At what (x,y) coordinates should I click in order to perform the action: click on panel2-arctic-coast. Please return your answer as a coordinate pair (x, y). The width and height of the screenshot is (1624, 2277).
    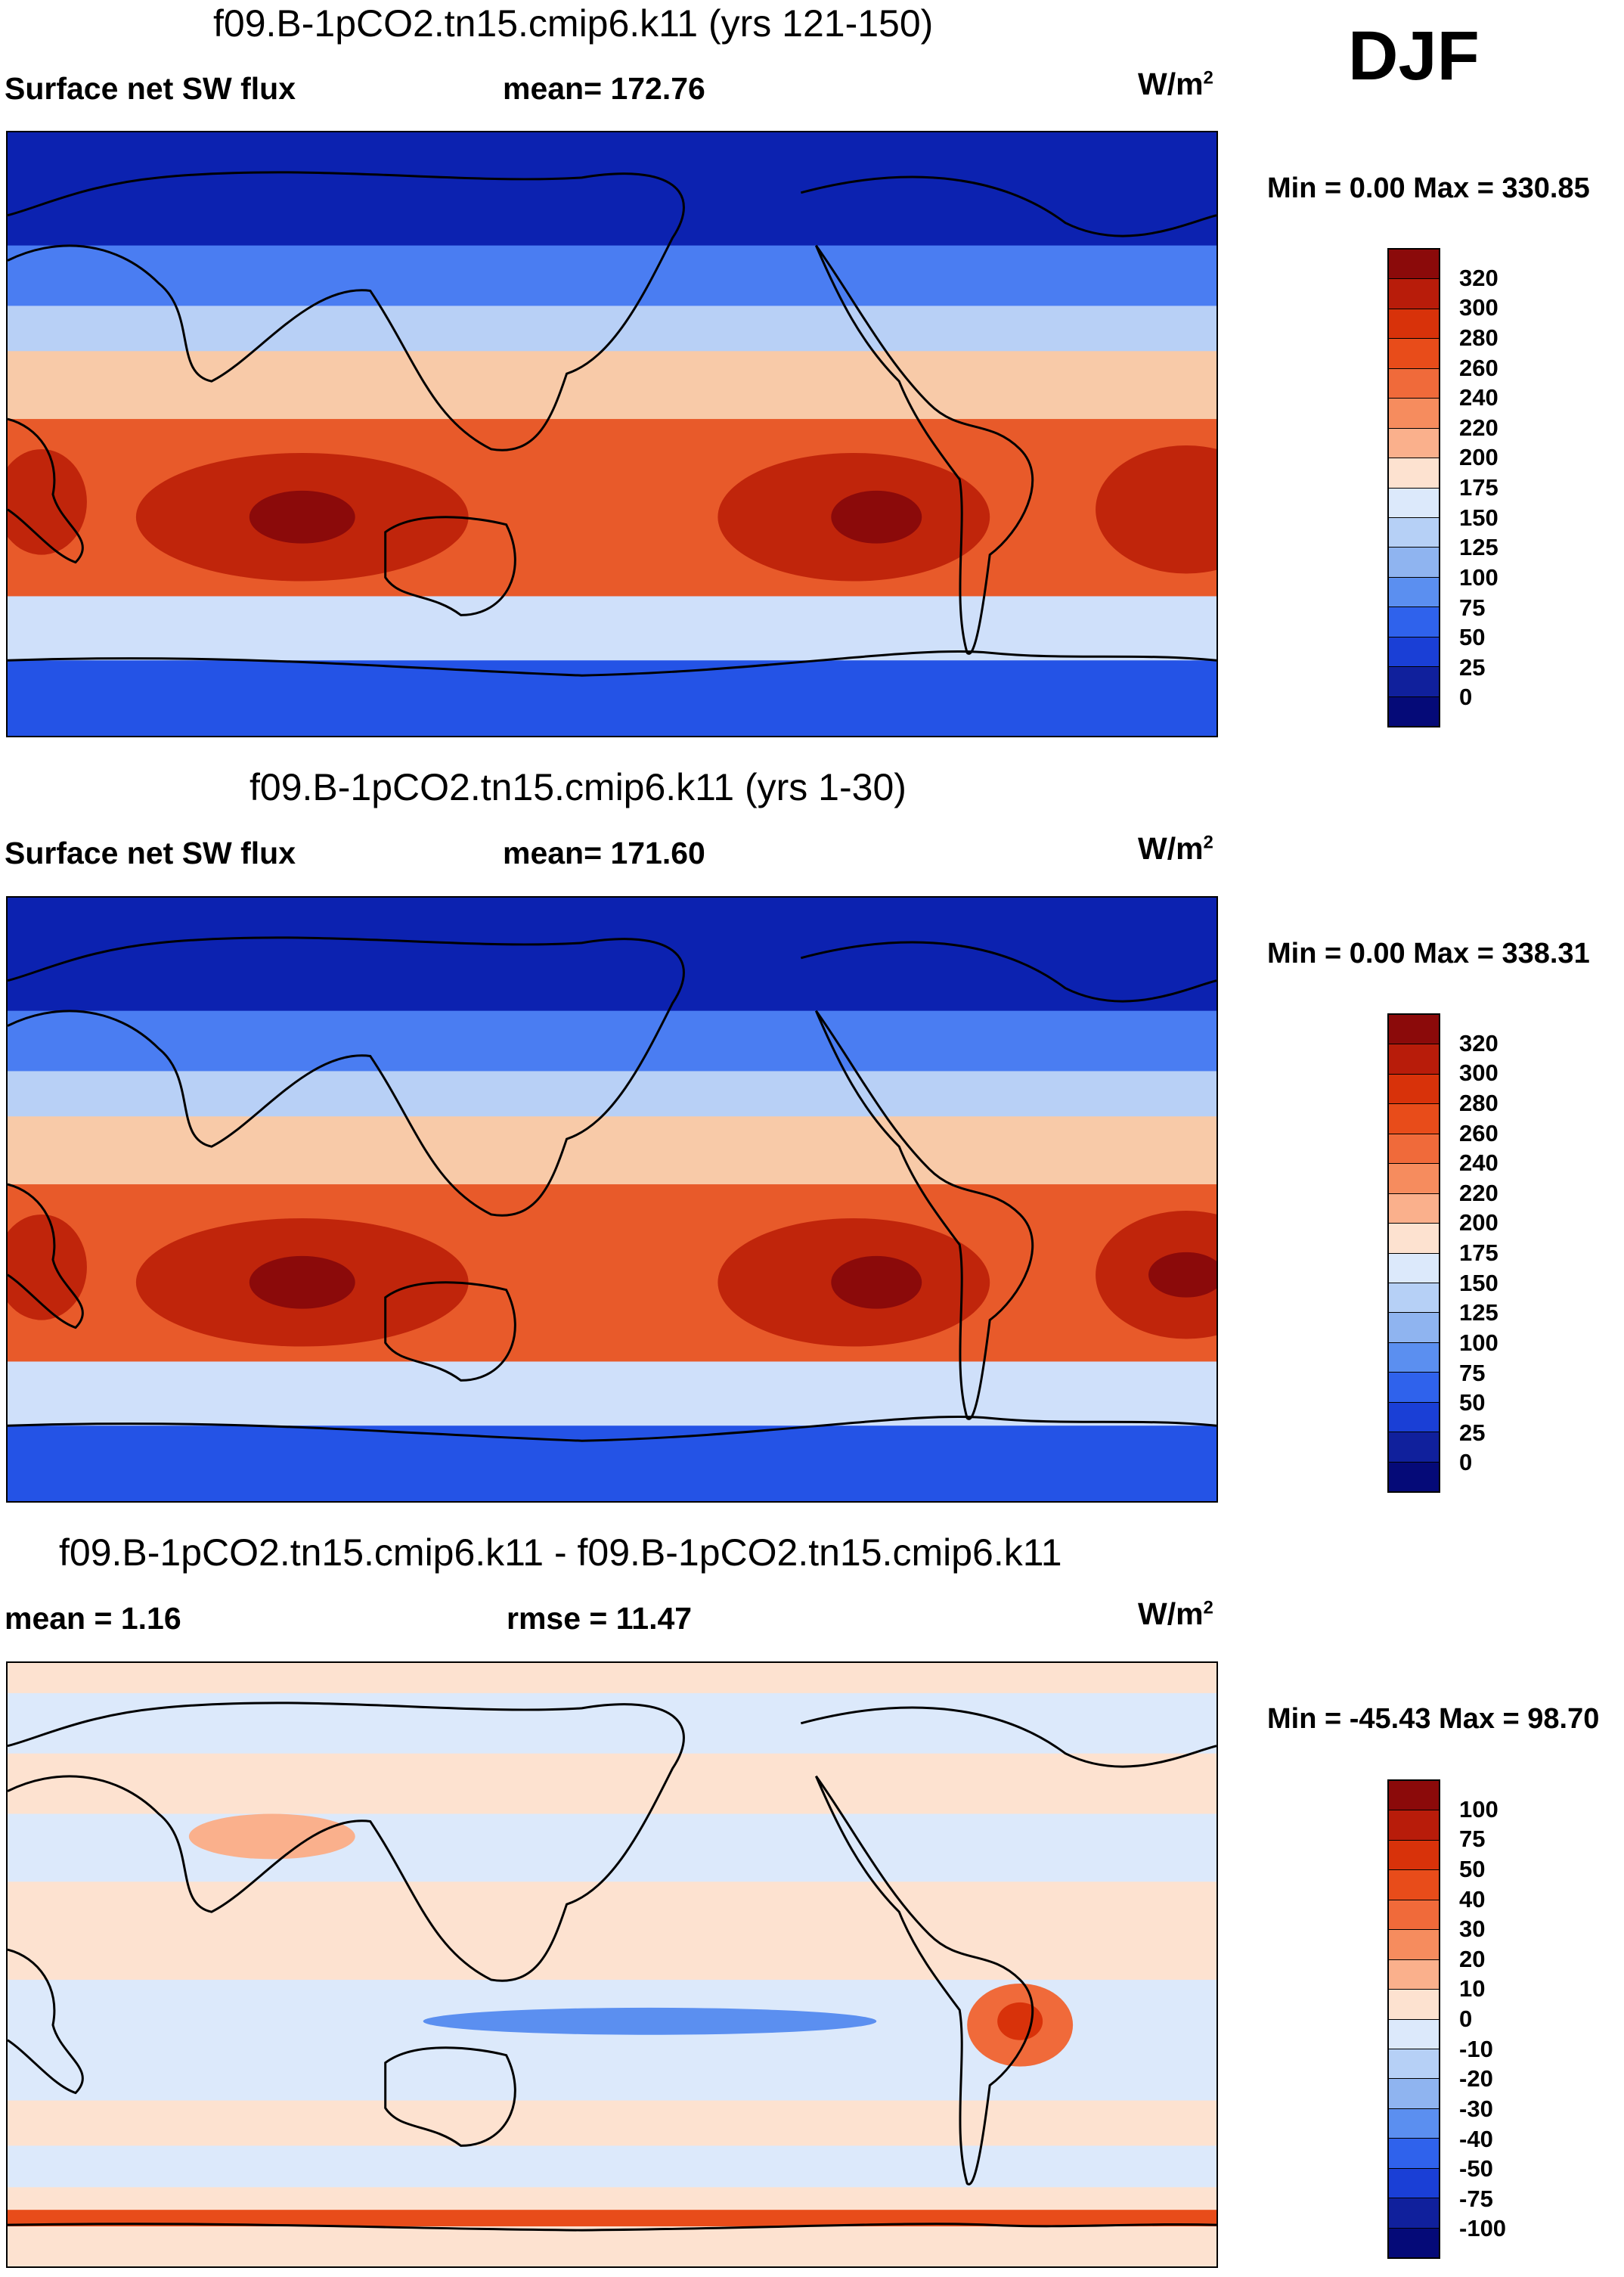
    Looking at the image, I should click on (1008, 972).